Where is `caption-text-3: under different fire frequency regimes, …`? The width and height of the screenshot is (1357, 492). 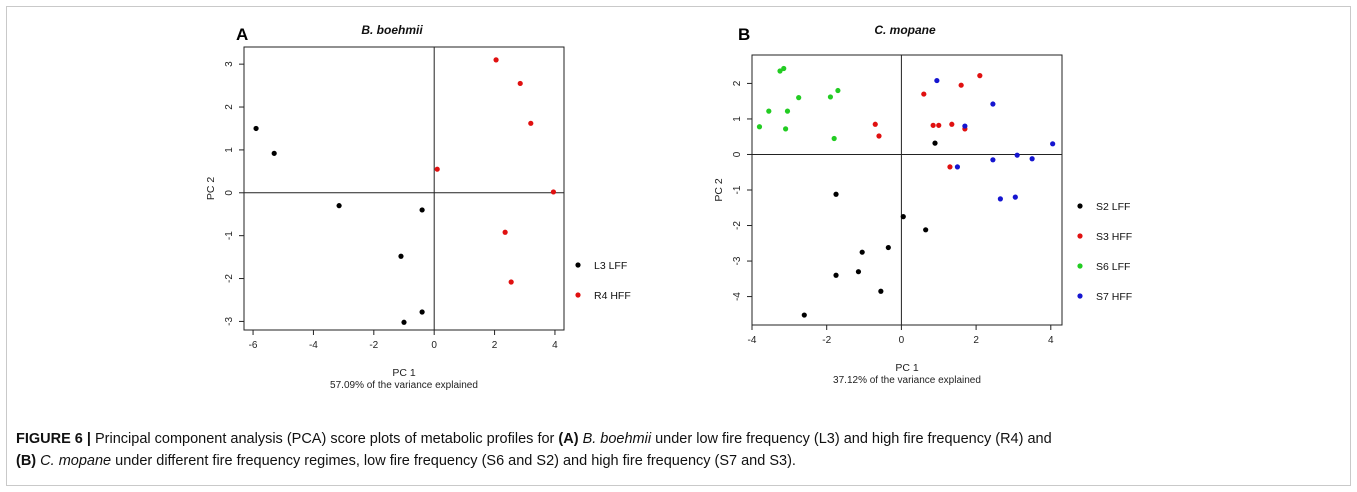
caption-text-3: under different fire frequency regimes, … is located at coordinates (453, 461).